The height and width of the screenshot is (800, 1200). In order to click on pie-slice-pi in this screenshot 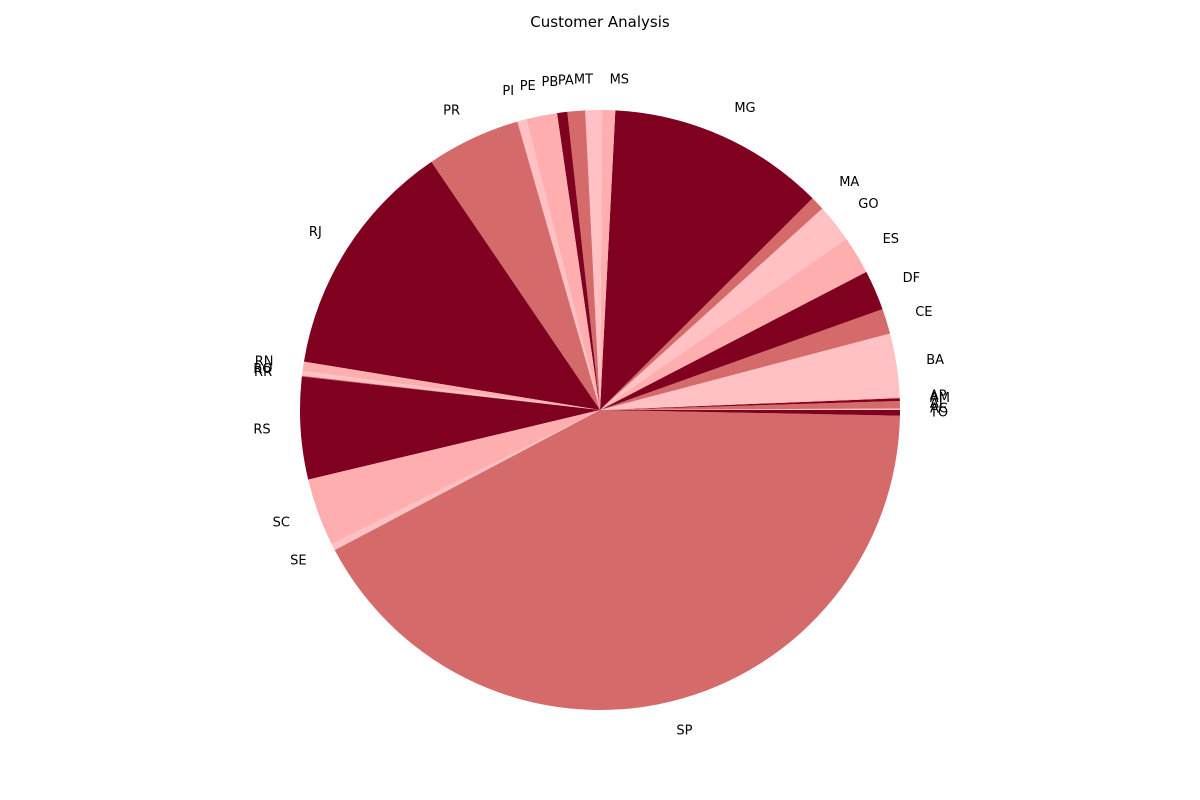, I will do `click(558, 264)`.